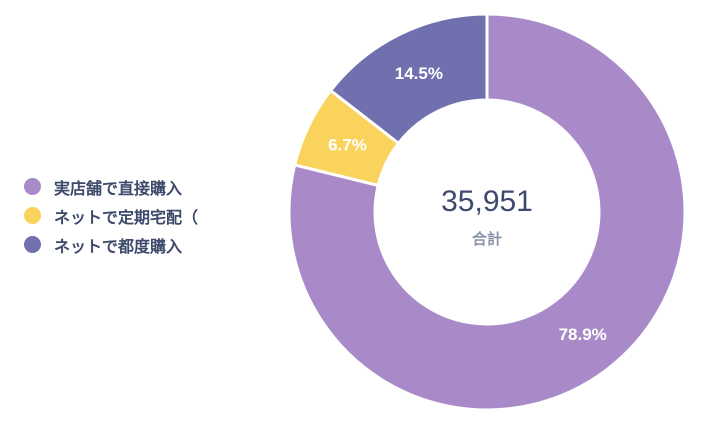 This screenshot has height=446, width=720. I want to click on legend-label: ネットで都度購入, so click(118, 246).